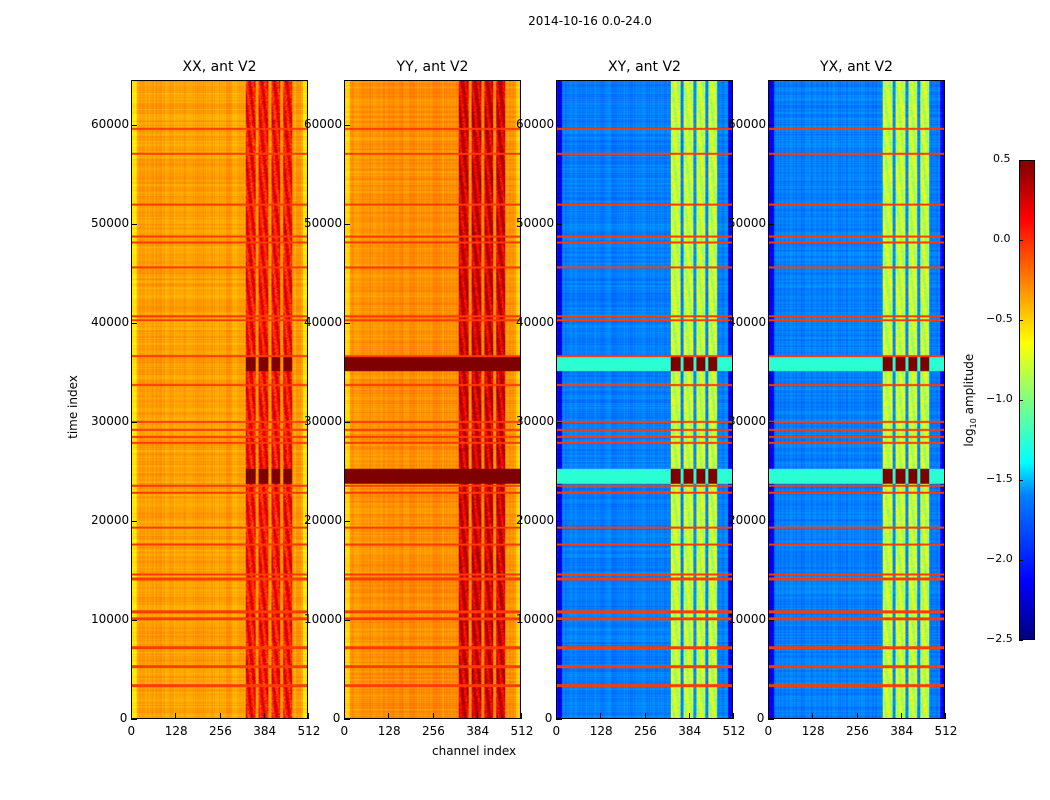  I want to click on y-axis-label: time index, so click(73, 407).